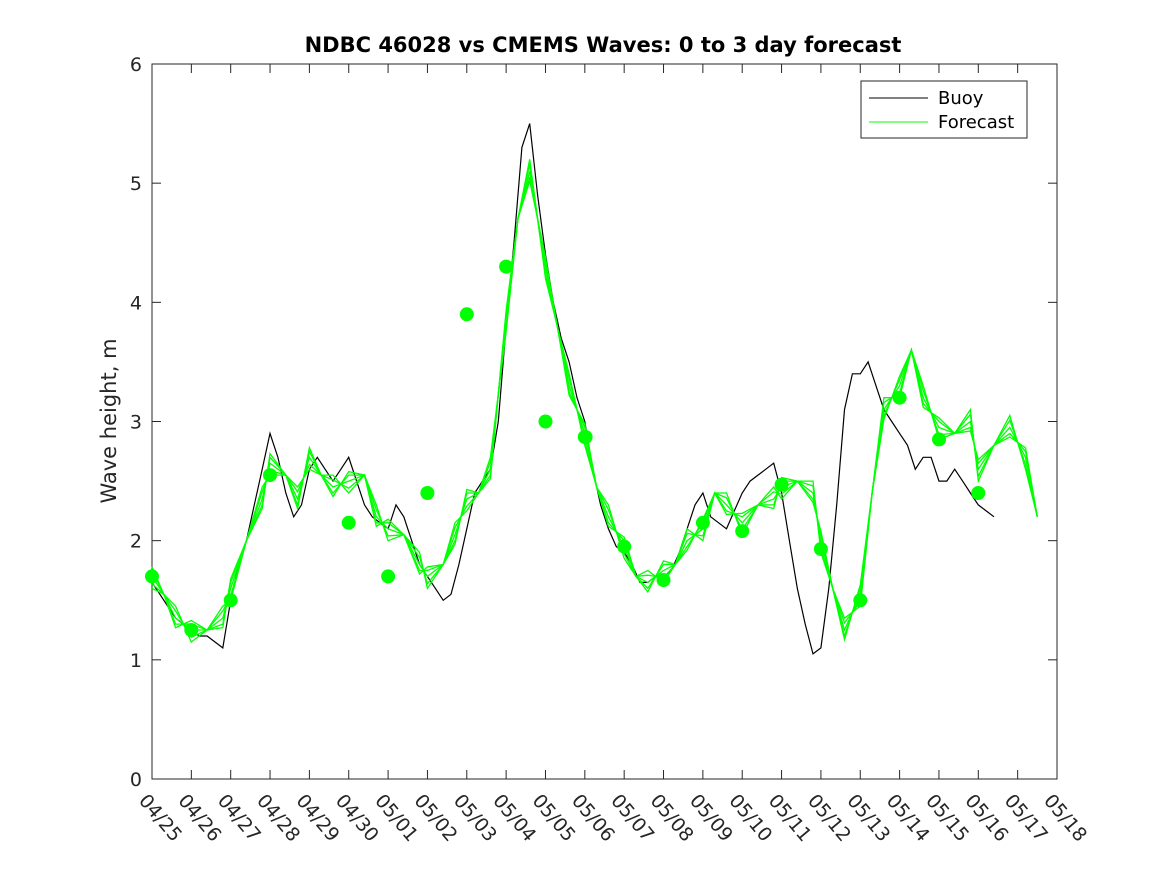 This screenshot has height=875, width=1167. What do you see at coordinates (593, 818) in the screenshot?
I see `x-tick-label: 05/06` at bounding box center [593, 818].